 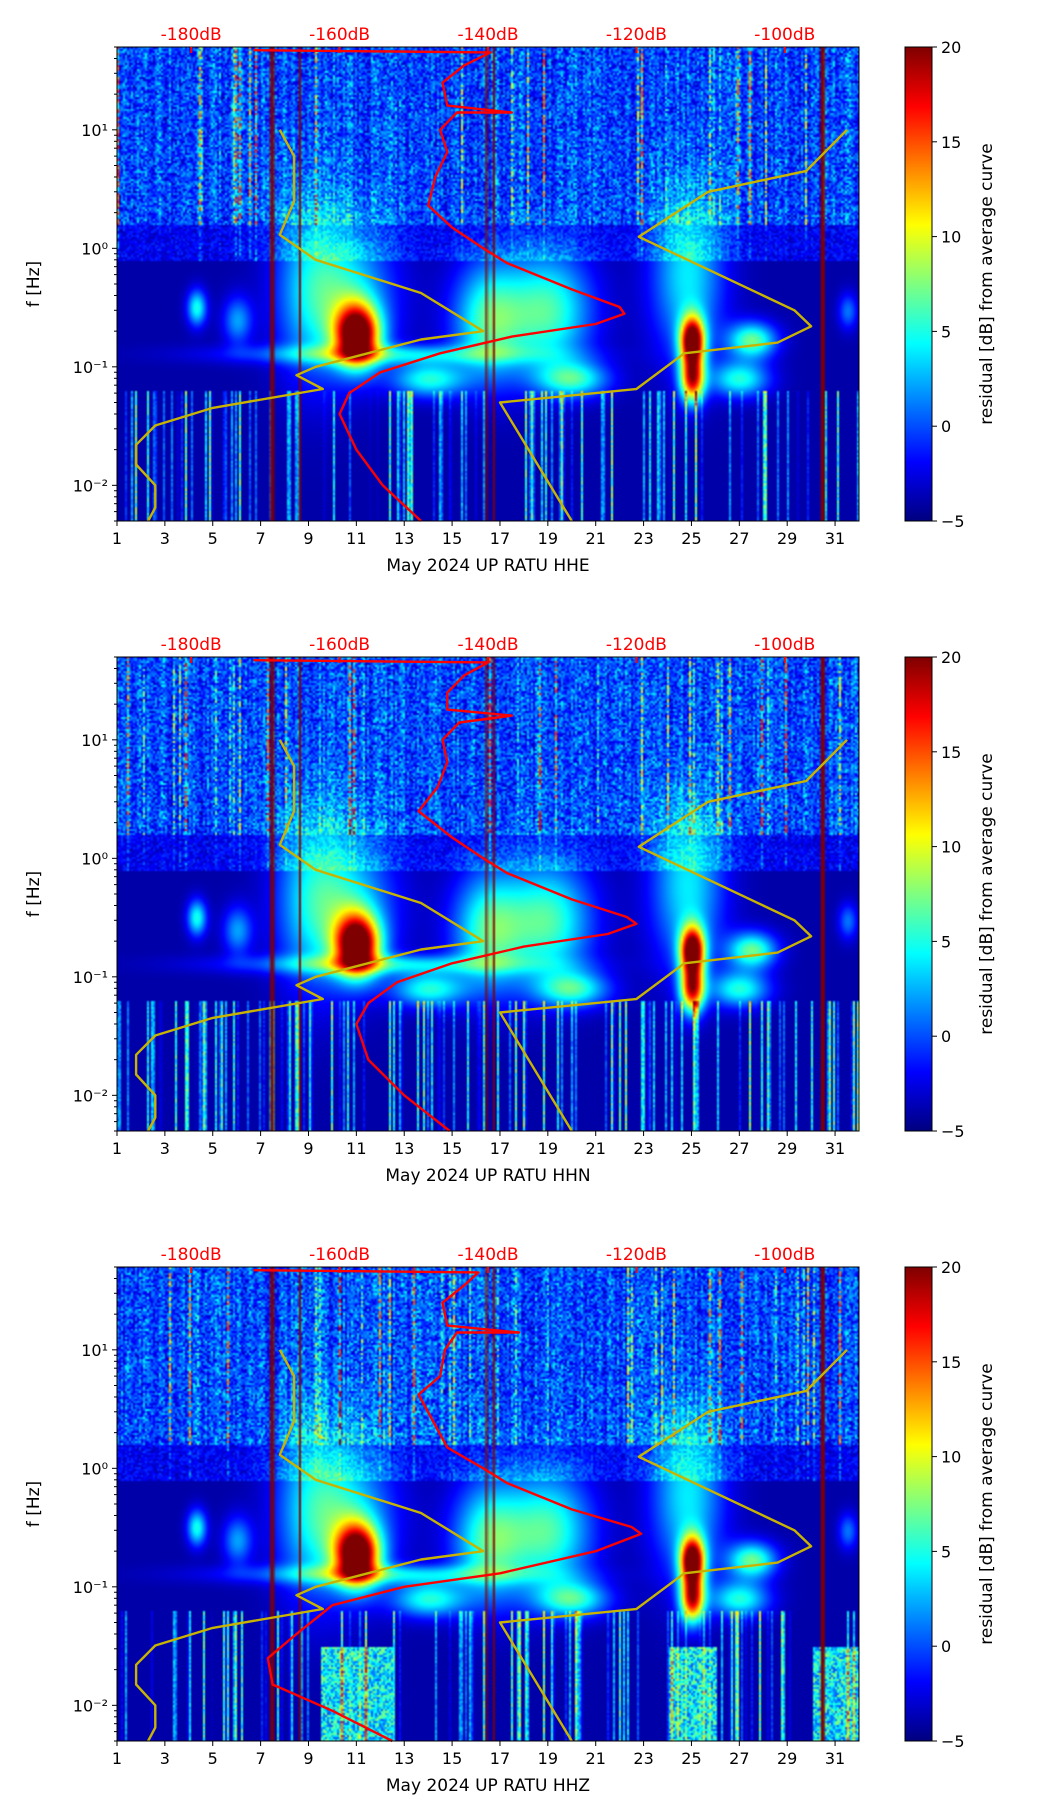 What do you see at coordinates (90, 485) in the screenshot?
I see `y-tick-label: 10⁻²` at bounding box center [90, 485].